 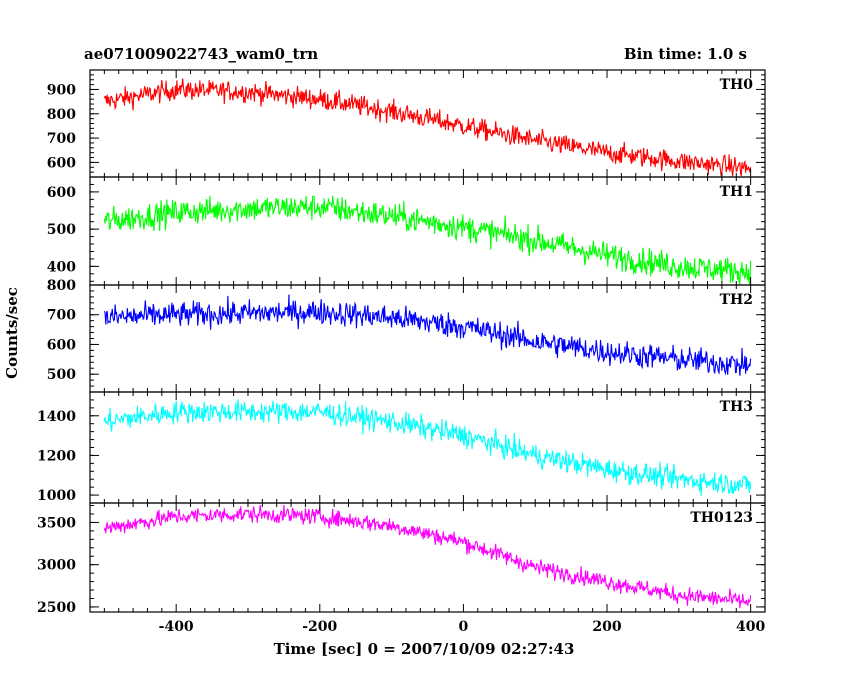 I want to click on x-tick-label: -400, so click(x=176, y=627).